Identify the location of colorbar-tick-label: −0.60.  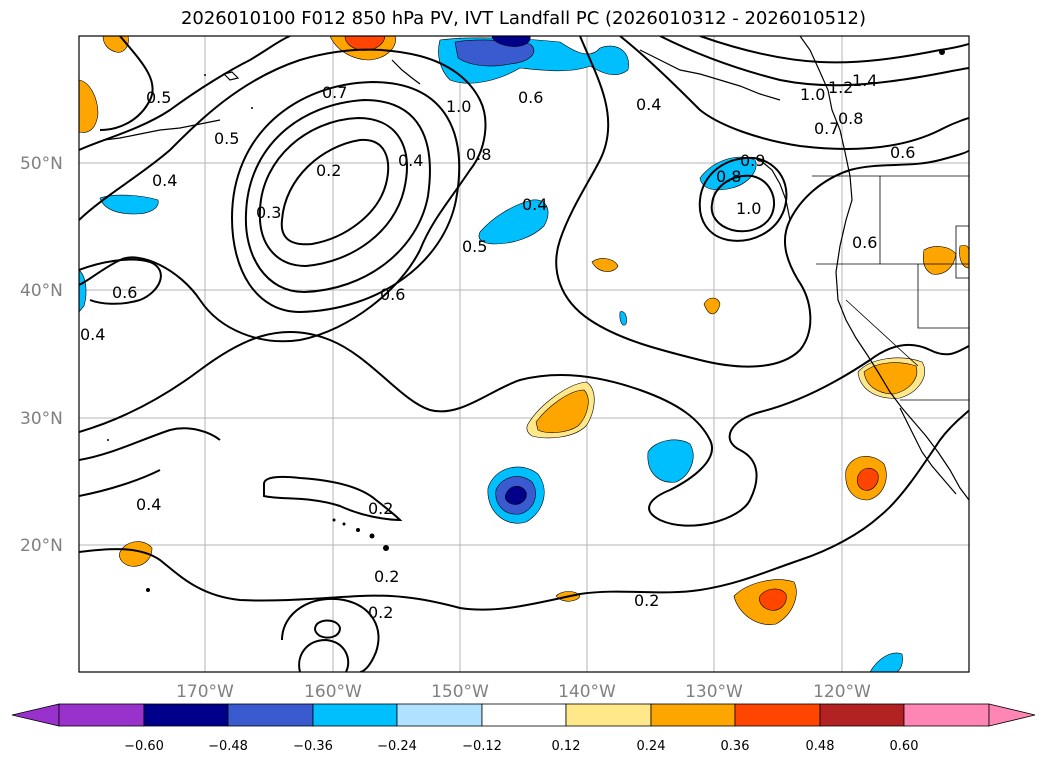
(144, 746).